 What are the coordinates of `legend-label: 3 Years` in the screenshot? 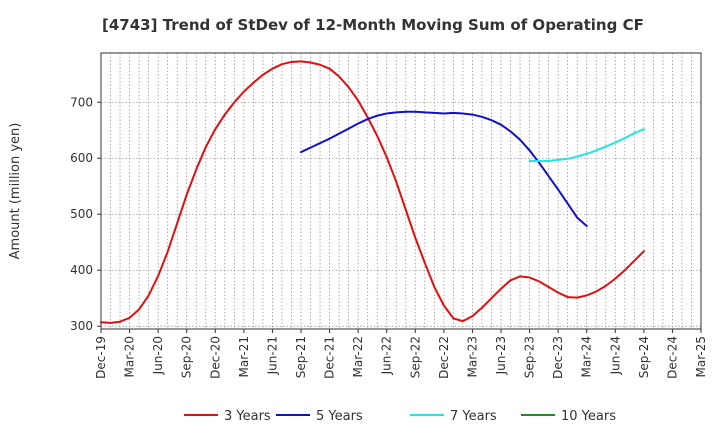 It's located at (247, 416).